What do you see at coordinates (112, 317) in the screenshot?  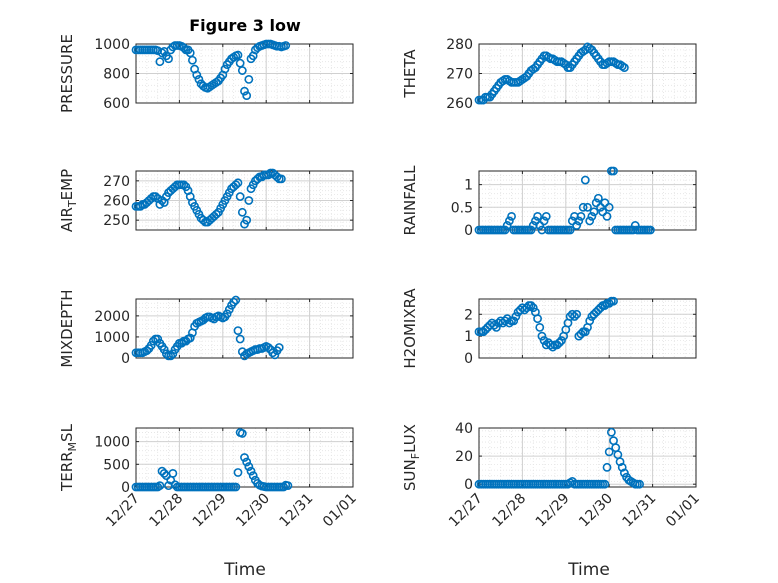 I see `y-tick-label: 2000` at bounding box center [112, 317].